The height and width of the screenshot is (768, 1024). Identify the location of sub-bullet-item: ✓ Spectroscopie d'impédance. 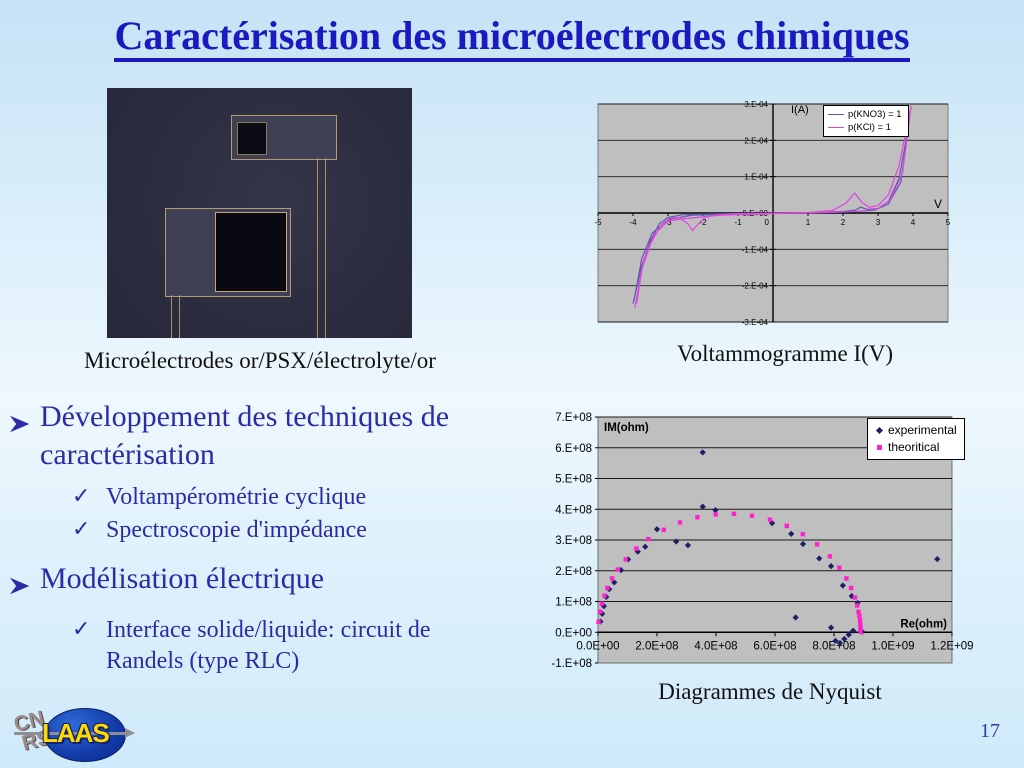
(303, 530).